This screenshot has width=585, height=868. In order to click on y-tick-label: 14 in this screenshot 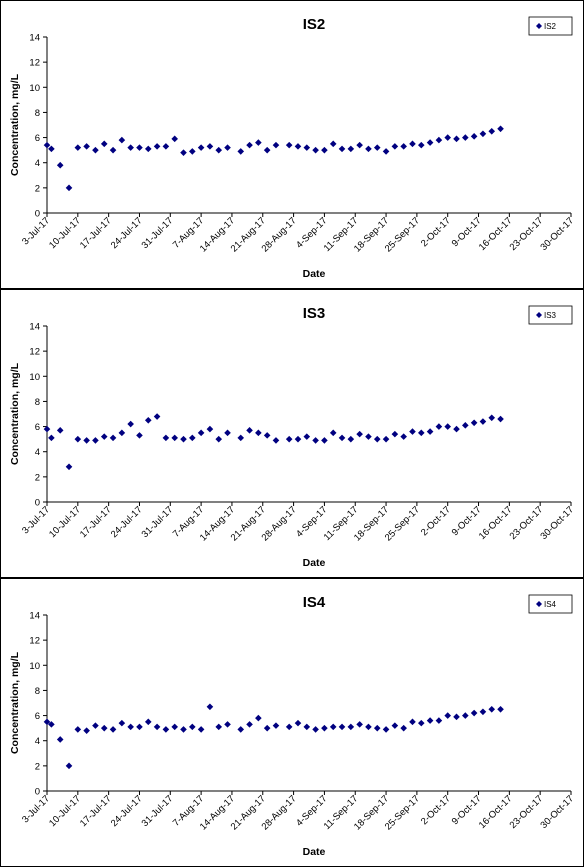, I will do `click(34, 327)`.